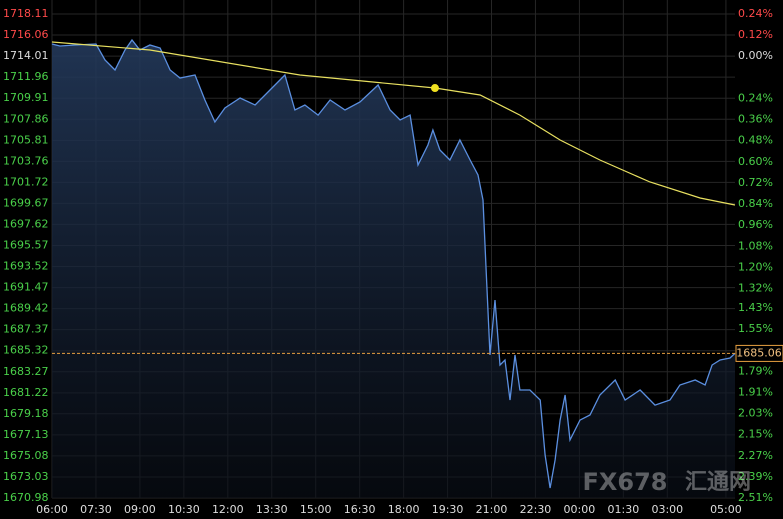 This screenshot has height=519, width=783. What do you see at coordinates (580, 509) in the screenshot?
I see `x-tick-label: 00:00` at bounding box center [580, 509].